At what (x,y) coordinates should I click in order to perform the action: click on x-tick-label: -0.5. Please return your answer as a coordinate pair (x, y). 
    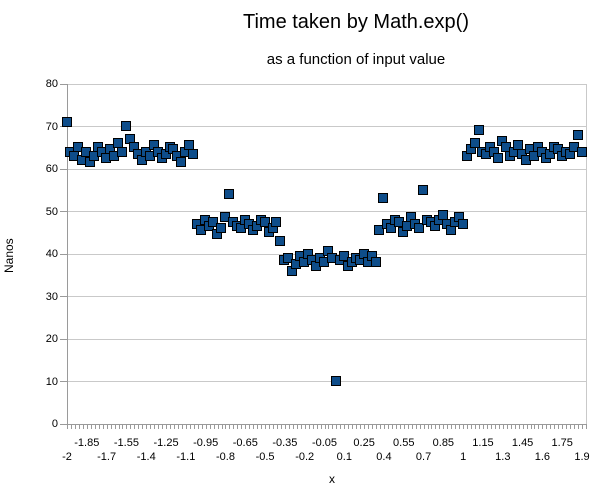
    Looking at the image, I should click on (265, 457).